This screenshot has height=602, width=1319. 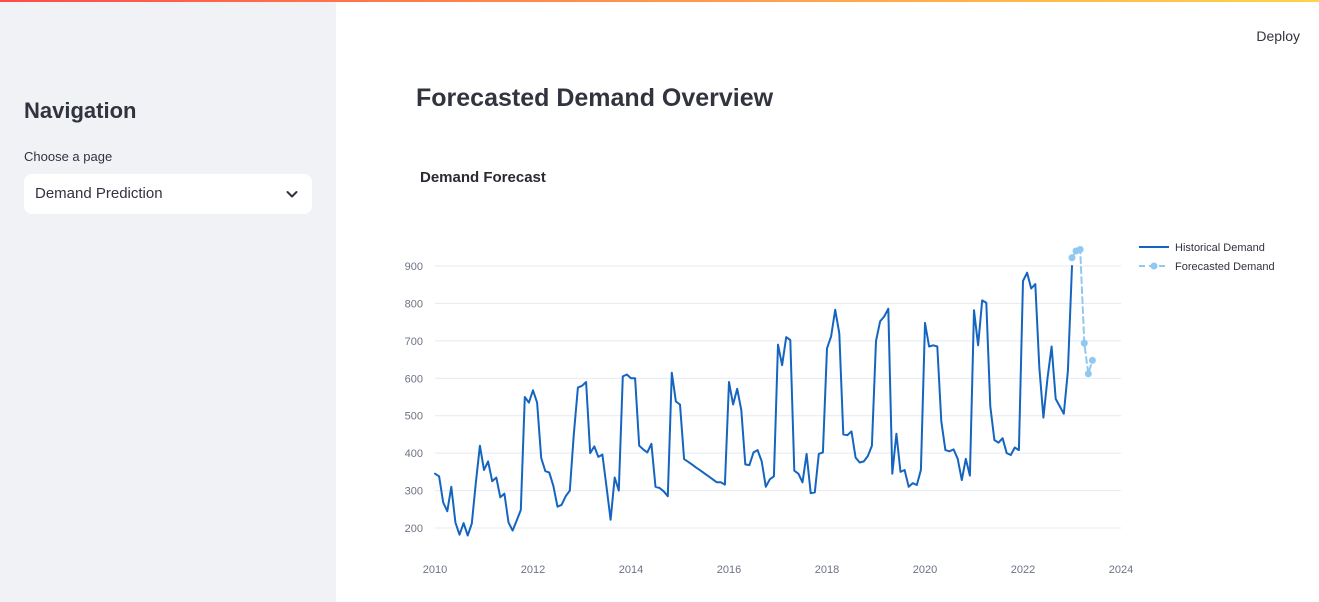 I want to click on page-select: Demand Prediction, so click(x=168, y=194).